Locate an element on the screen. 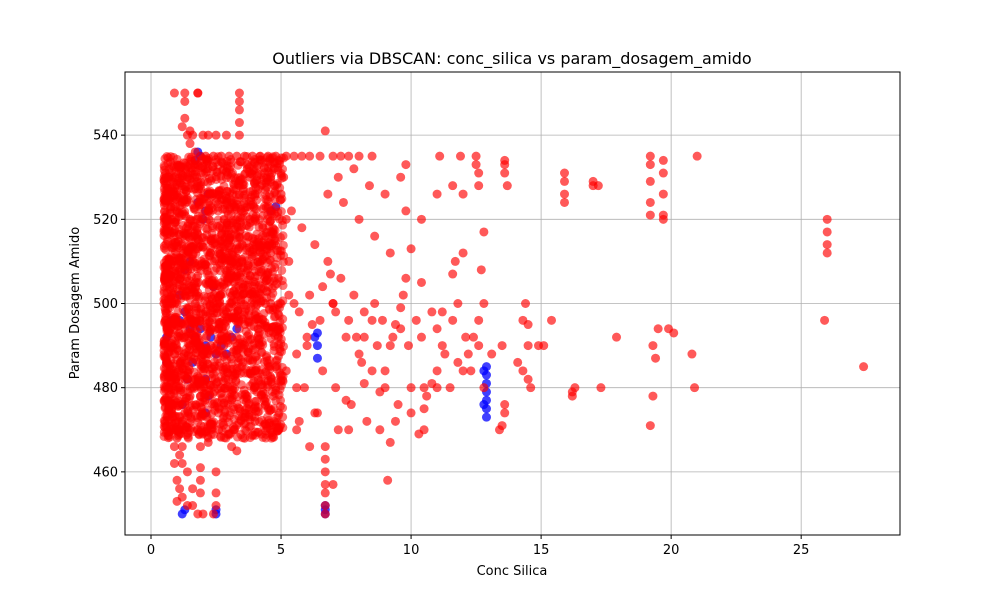 Image resolution: width=1000 pixels, height=600 pixels. x-tick-label: 10 is located at coordinates (411, 550).